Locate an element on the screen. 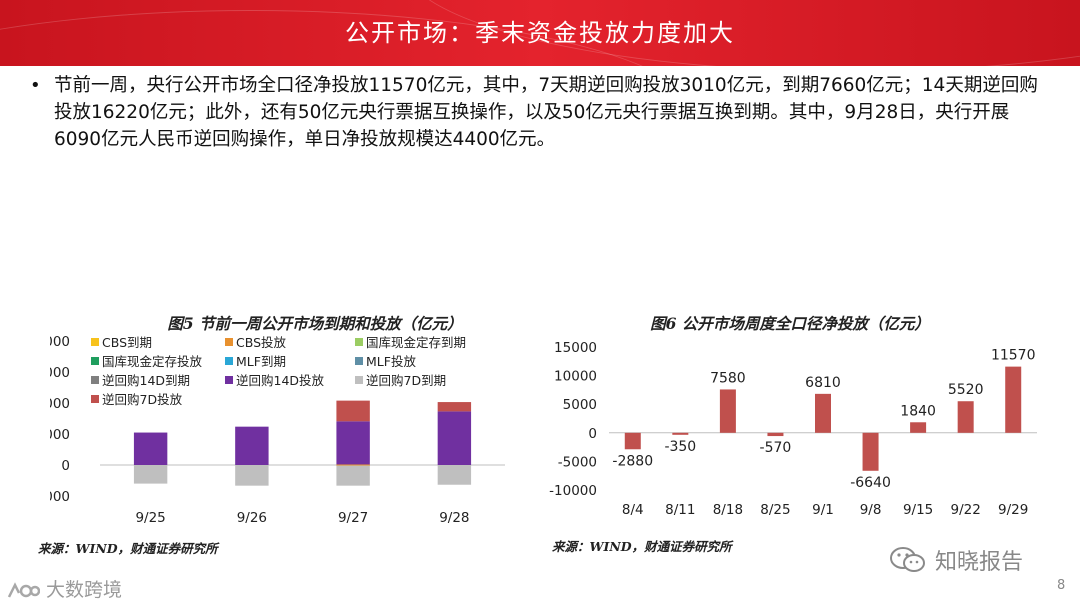 The width and height of the screenshot is (1080, 608). data-label: -2880 is located at coordinates (632, 461).